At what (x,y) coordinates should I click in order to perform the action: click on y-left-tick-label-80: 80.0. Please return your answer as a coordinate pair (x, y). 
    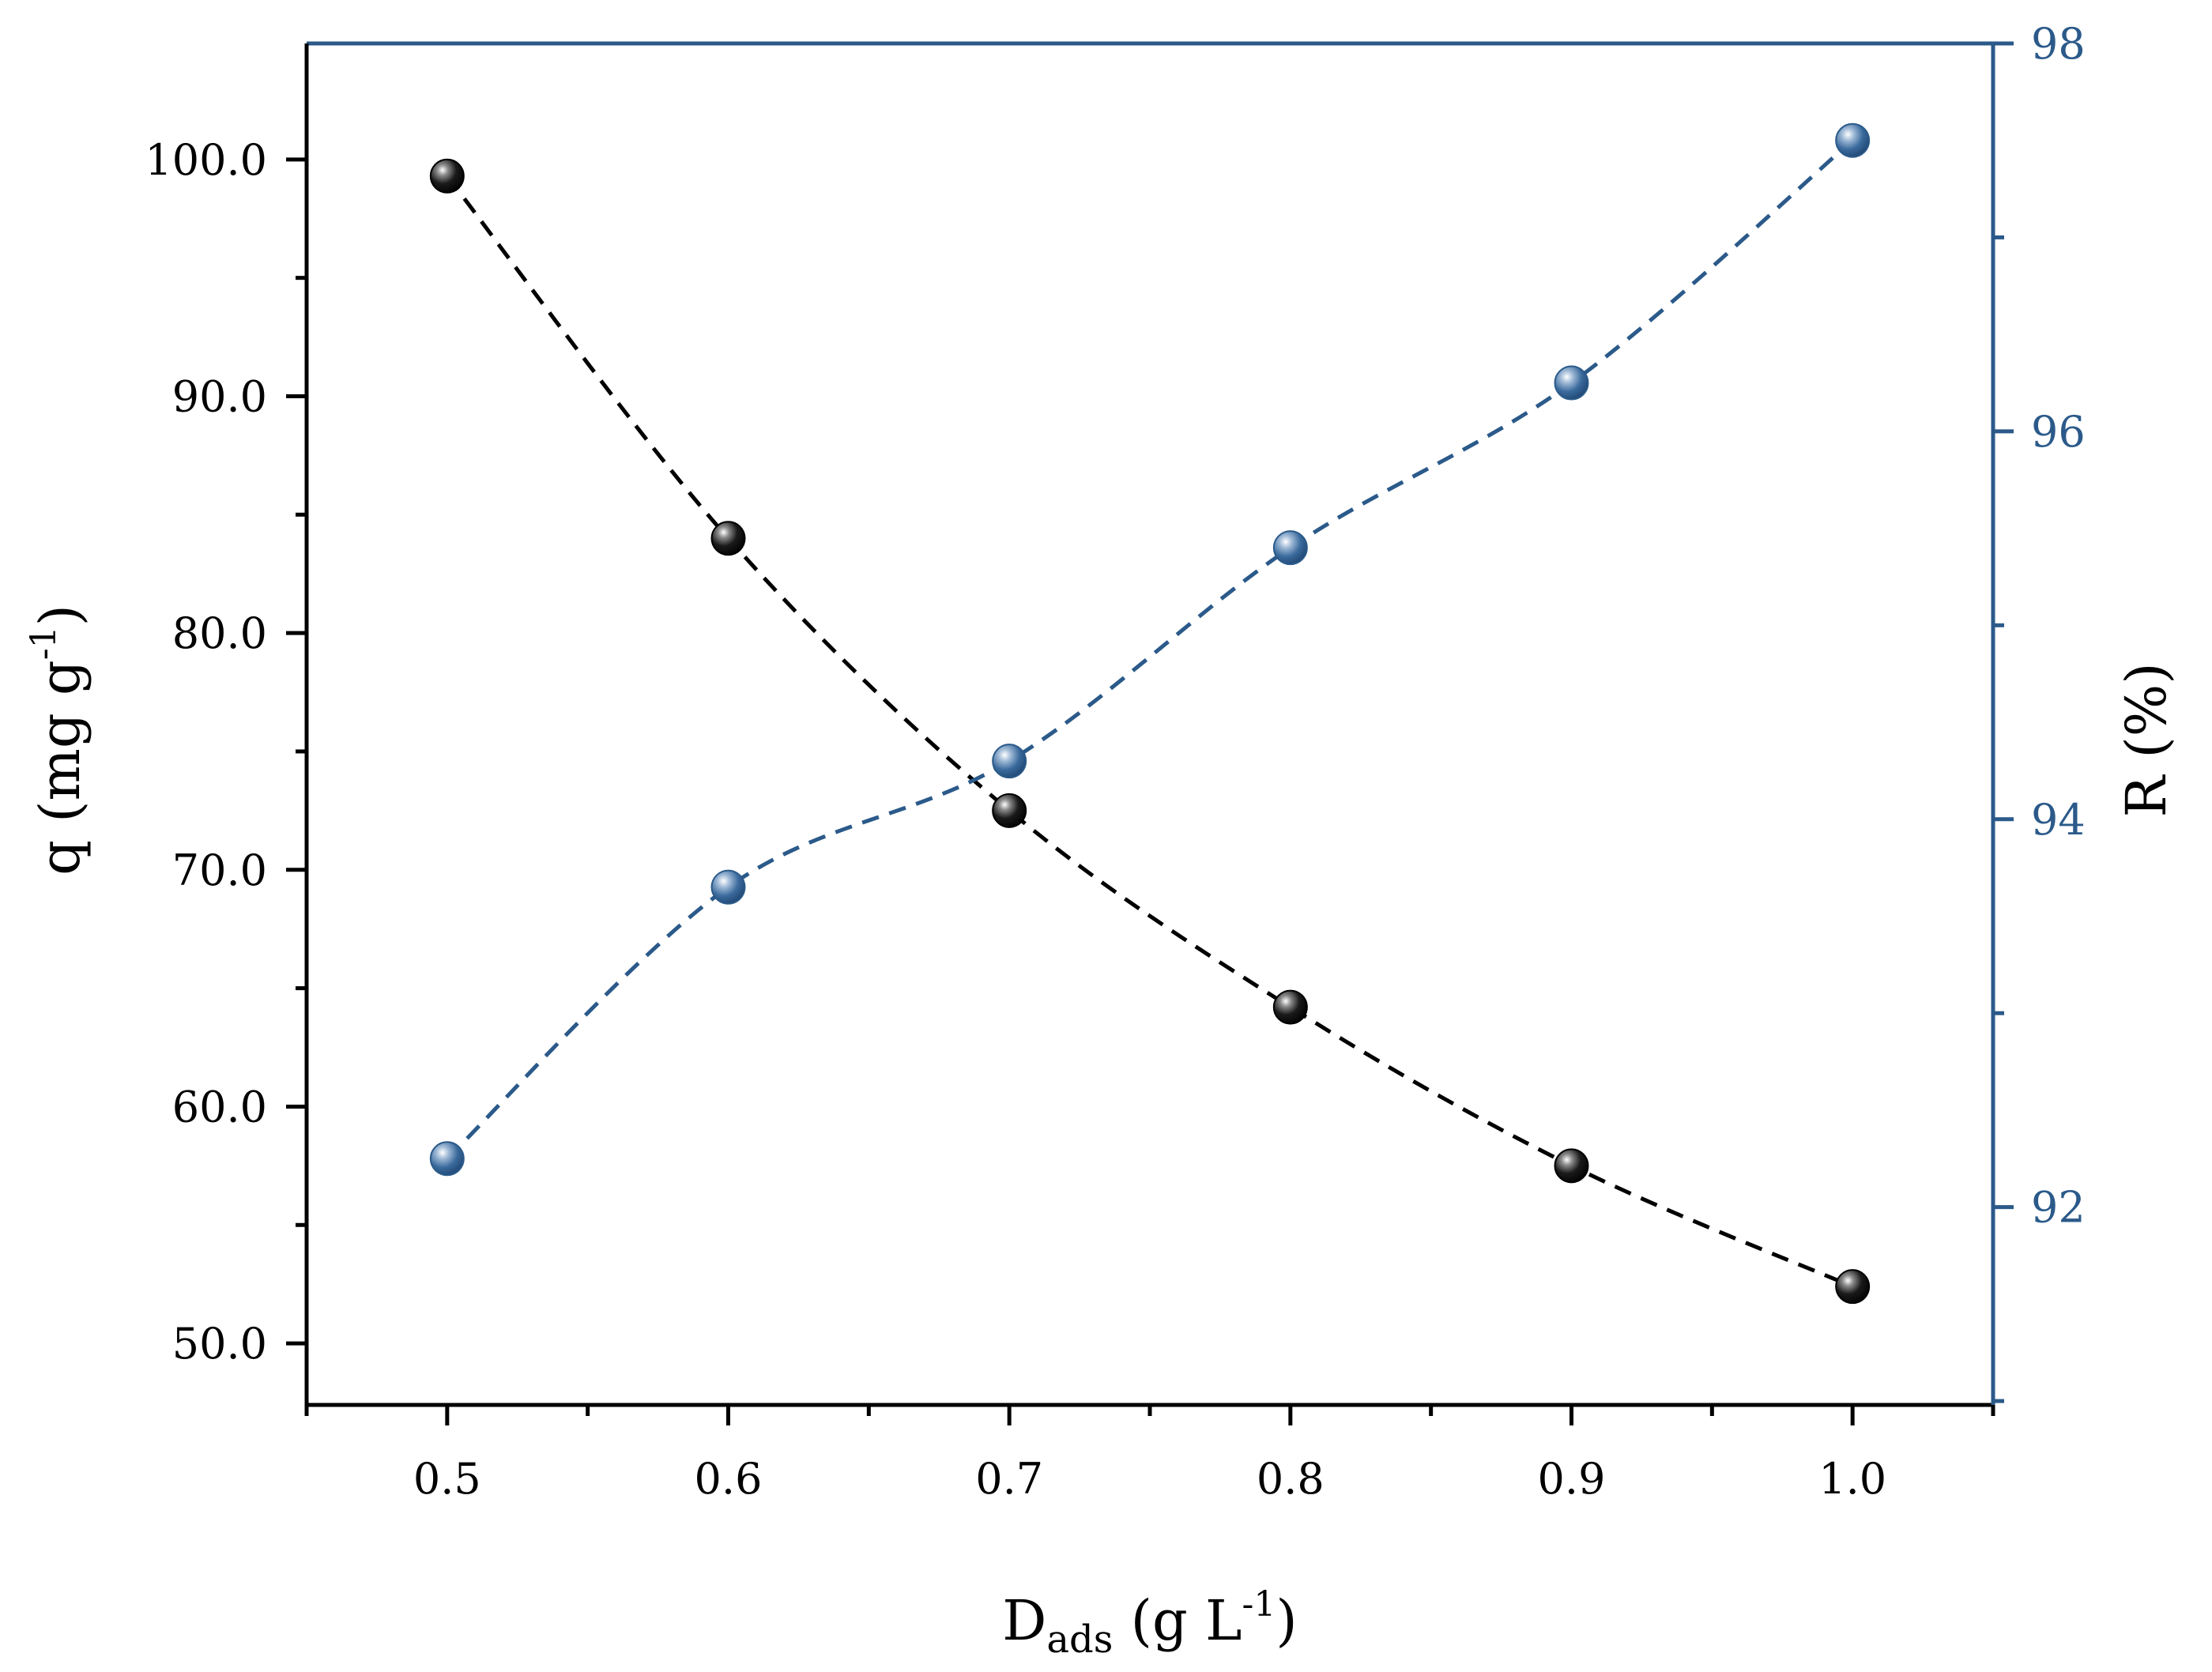
    Looking at the image, I should click on (219, 633).